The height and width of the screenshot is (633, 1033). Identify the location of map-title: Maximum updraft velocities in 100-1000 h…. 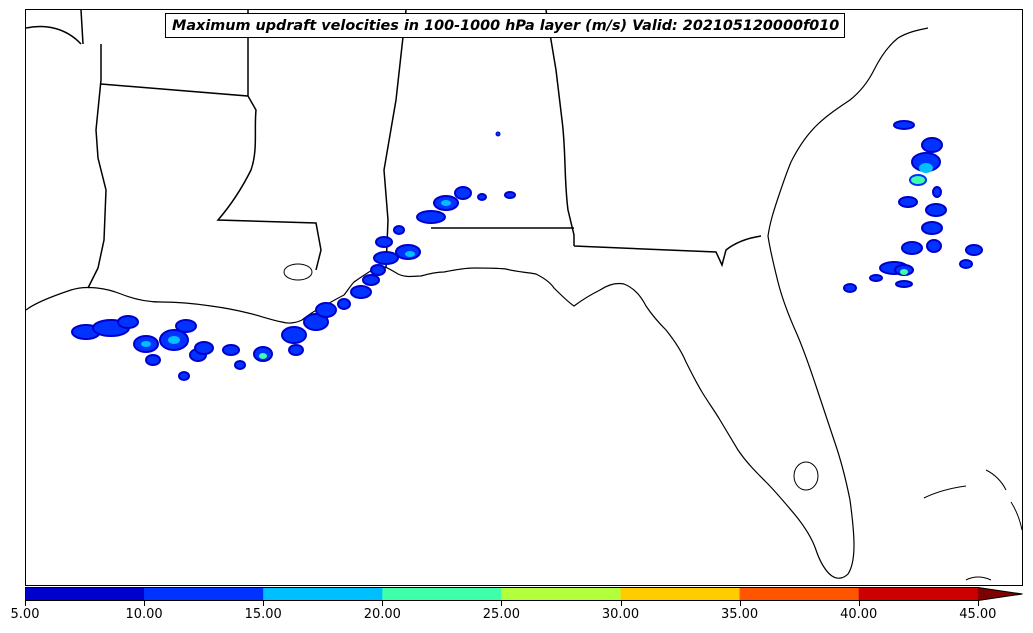
(505, 25).